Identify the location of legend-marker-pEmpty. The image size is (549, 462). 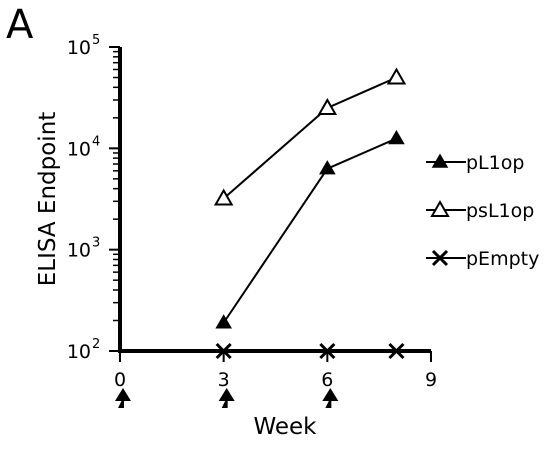
(440, 258).